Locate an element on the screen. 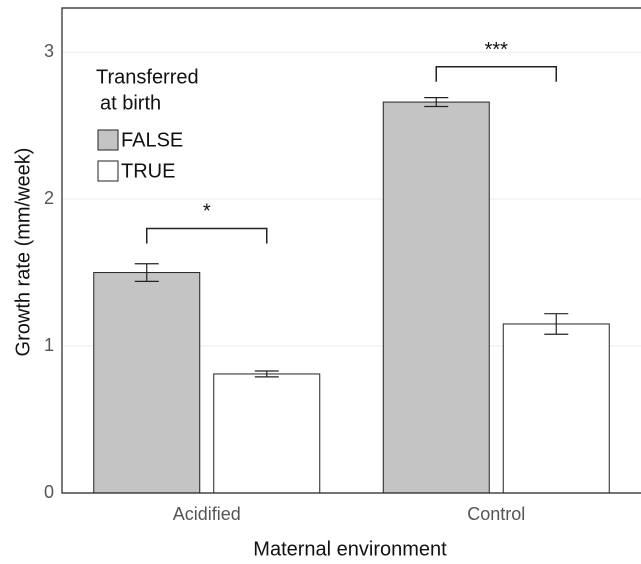  legend-title: Transferred is located at coordinates (147, 77).